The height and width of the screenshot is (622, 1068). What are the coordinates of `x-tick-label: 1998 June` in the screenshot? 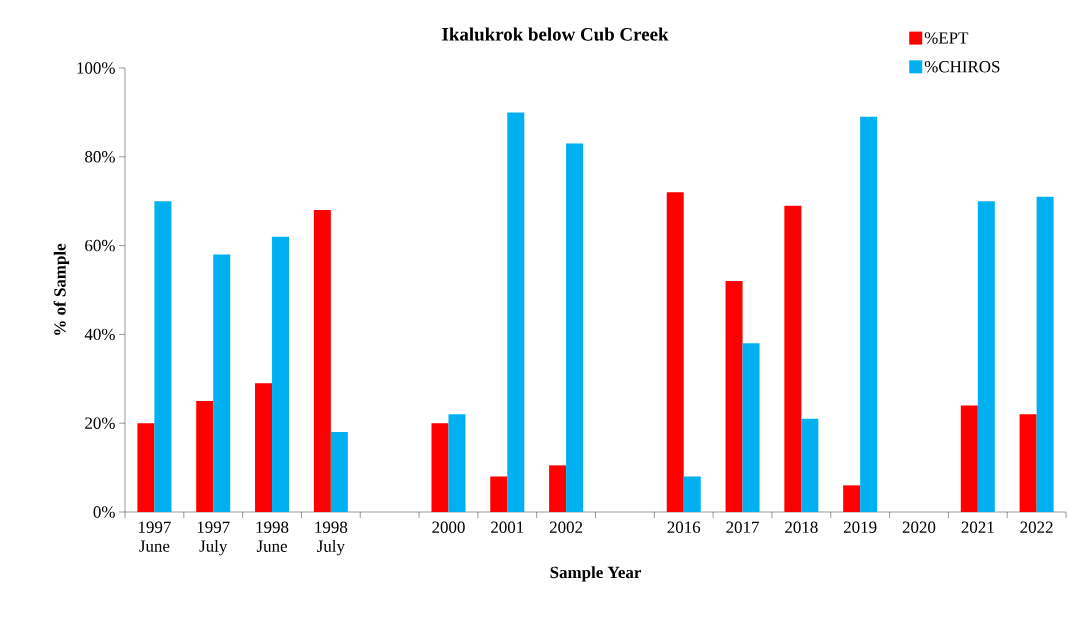 It's located at (272, 536).